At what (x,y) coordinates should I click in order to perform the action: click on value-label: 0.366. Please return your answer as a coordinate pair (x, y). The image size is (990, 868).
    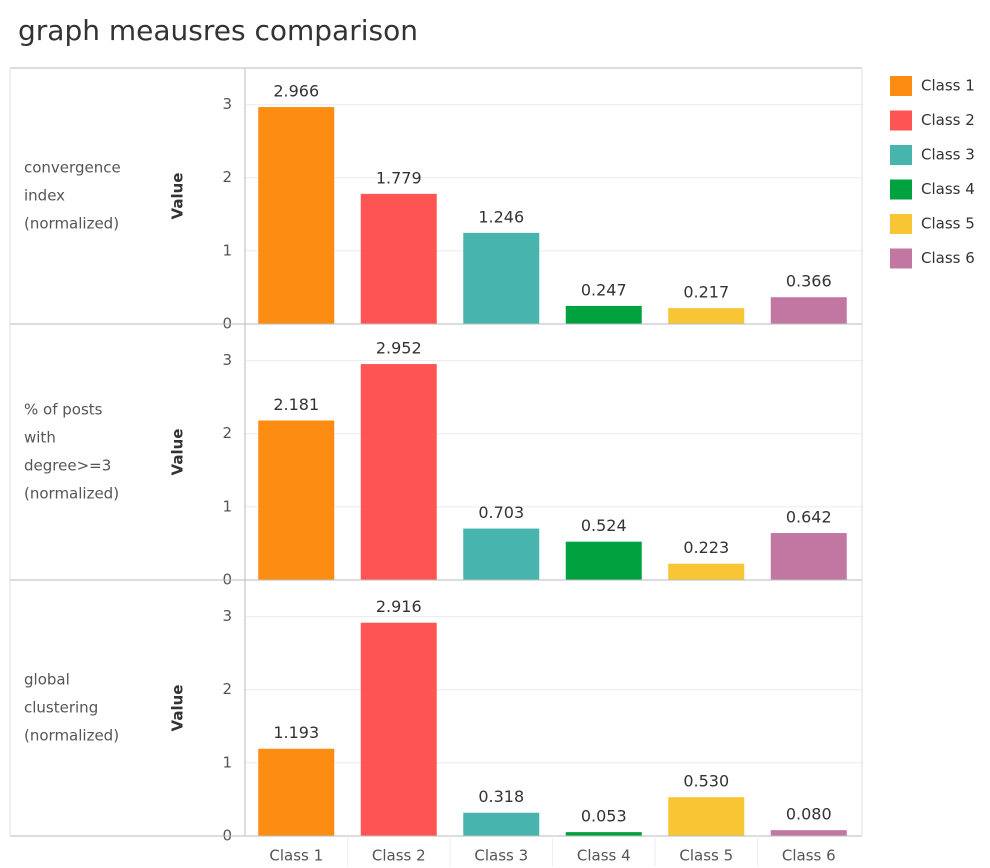
    Looking at the image, I should click on (809, 281).